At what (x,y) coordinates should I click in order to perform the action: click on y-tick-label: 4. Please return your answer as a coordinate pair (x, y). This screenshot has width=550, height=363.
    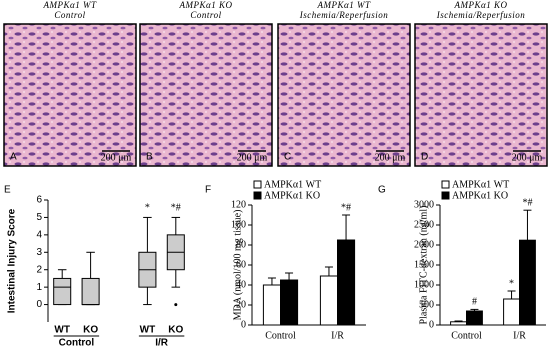
    Looking at the image, I should click on (39, 234).